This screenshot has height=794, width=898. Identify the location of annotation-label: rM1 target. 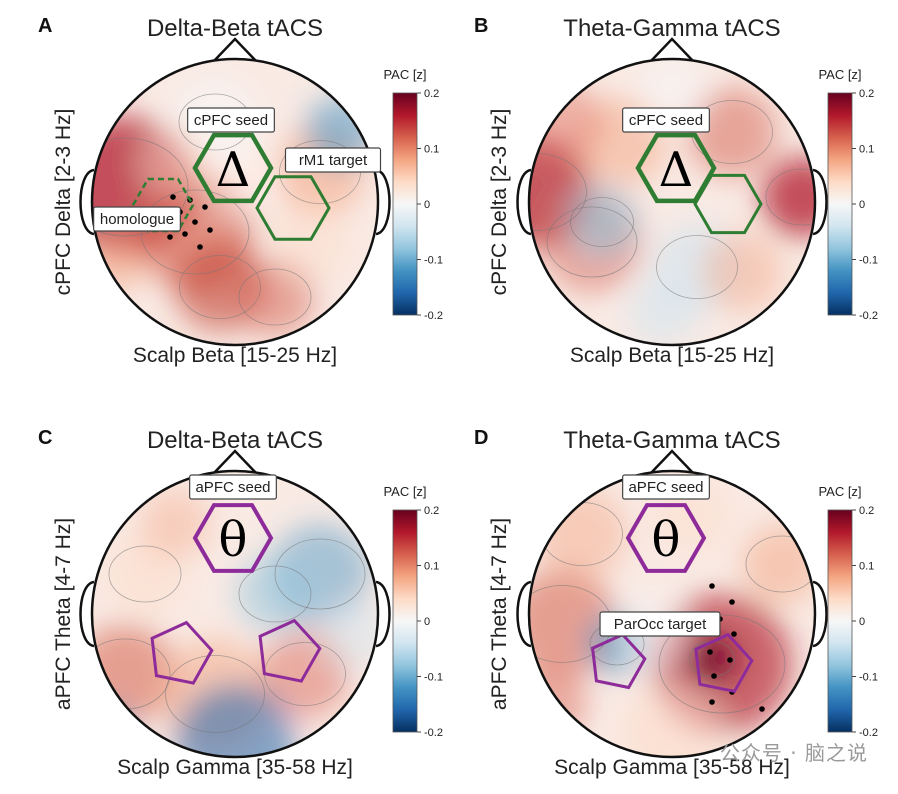
(333, 160).